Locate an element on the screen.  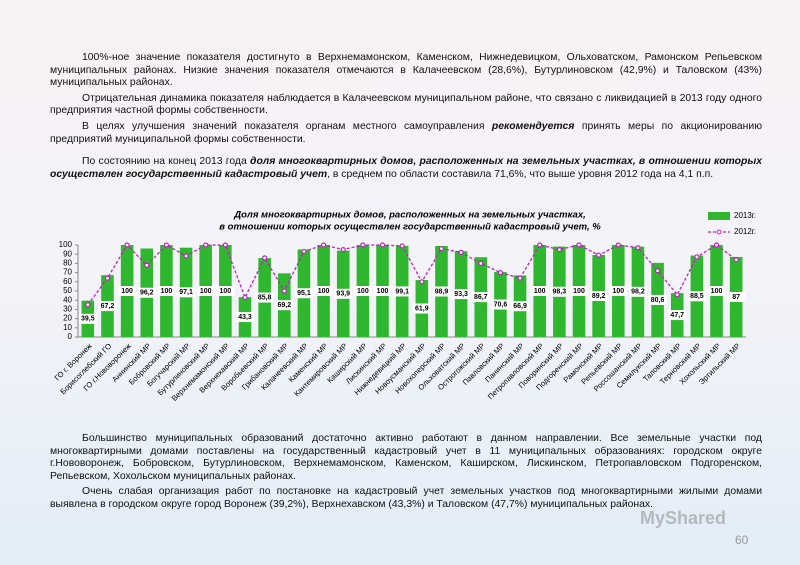
page-number: 60 is located at coordinates (742, 540).